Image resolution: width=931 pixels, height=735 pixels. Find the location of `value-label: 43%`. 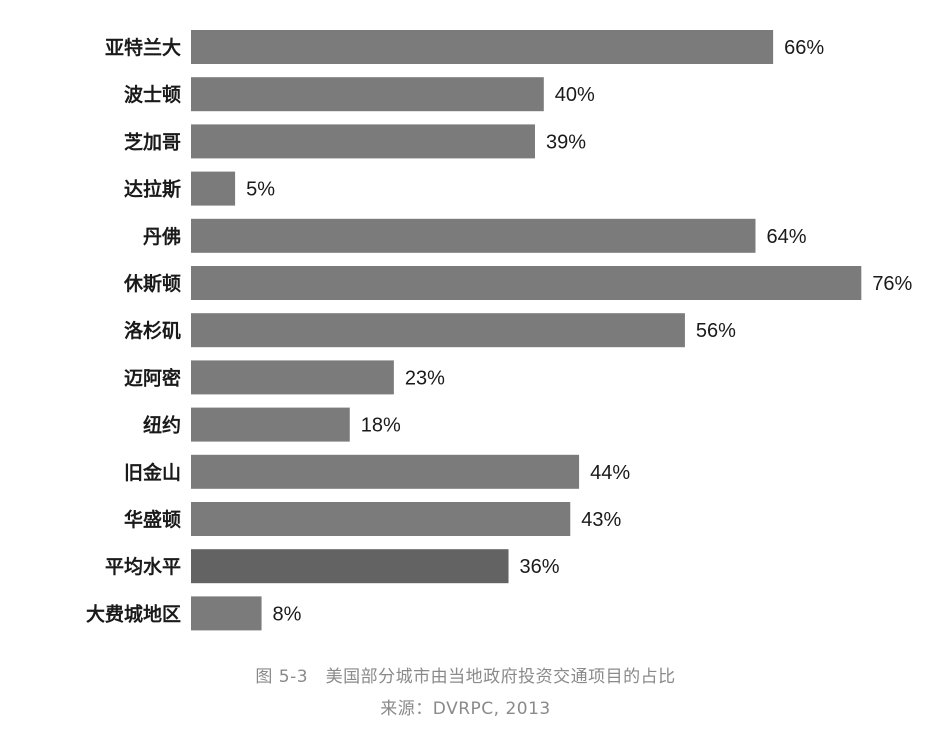

value-label: 43% is located at coordinates (601, 520).